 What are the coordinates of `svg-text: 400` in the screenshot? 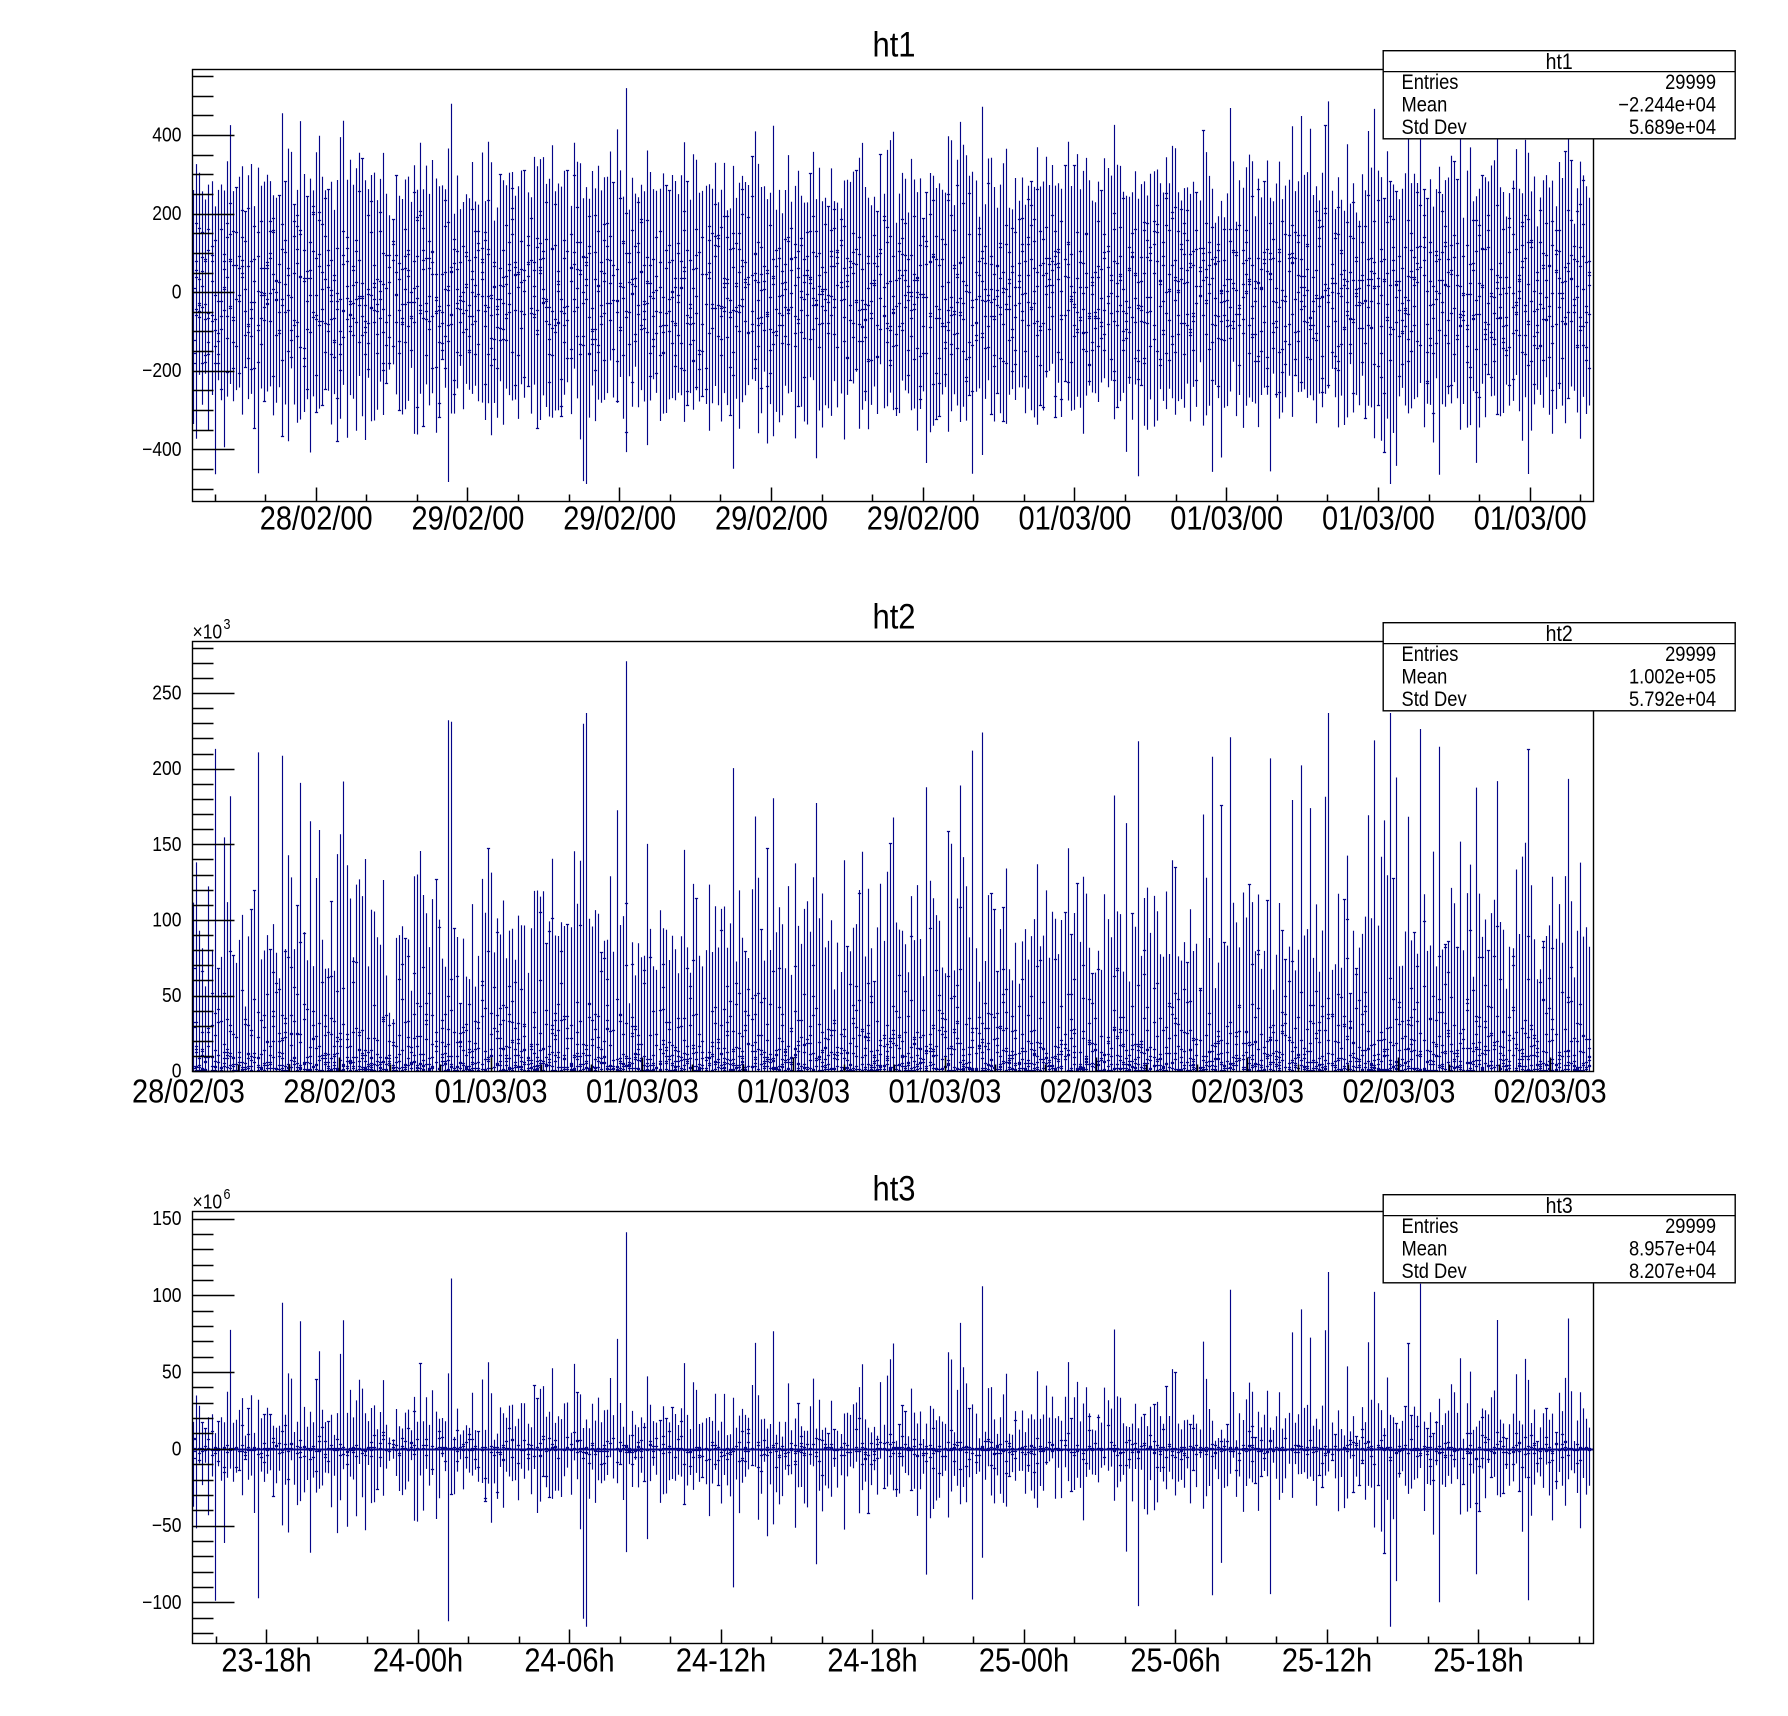 It's located at (166, 134).